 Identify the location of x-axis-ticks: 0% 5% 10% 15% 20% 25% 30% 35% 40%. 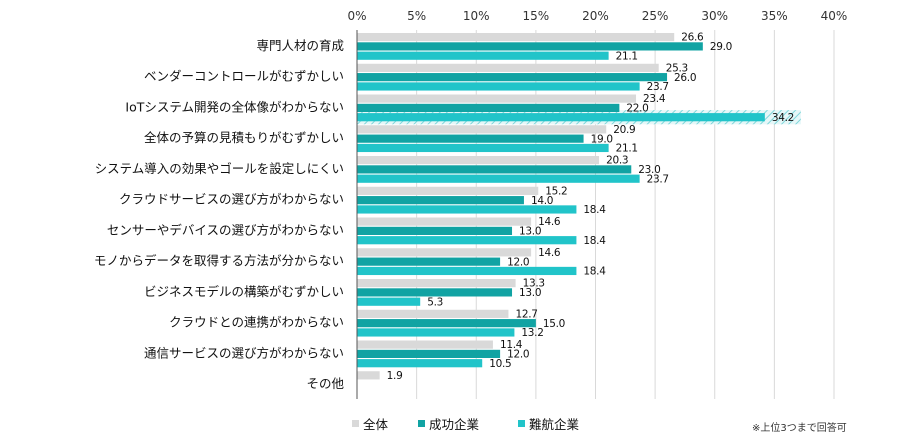
(597, 16).